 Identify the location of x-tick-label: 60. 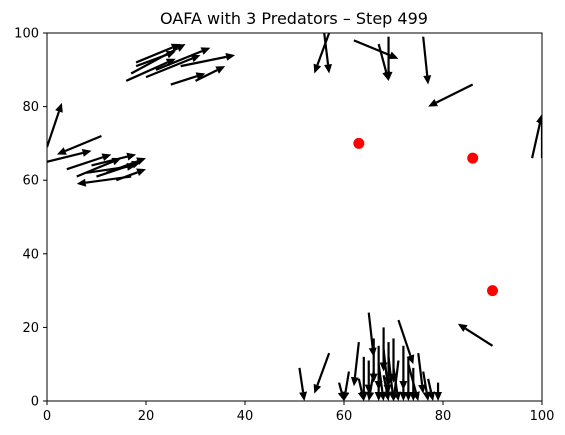
(344, 416).